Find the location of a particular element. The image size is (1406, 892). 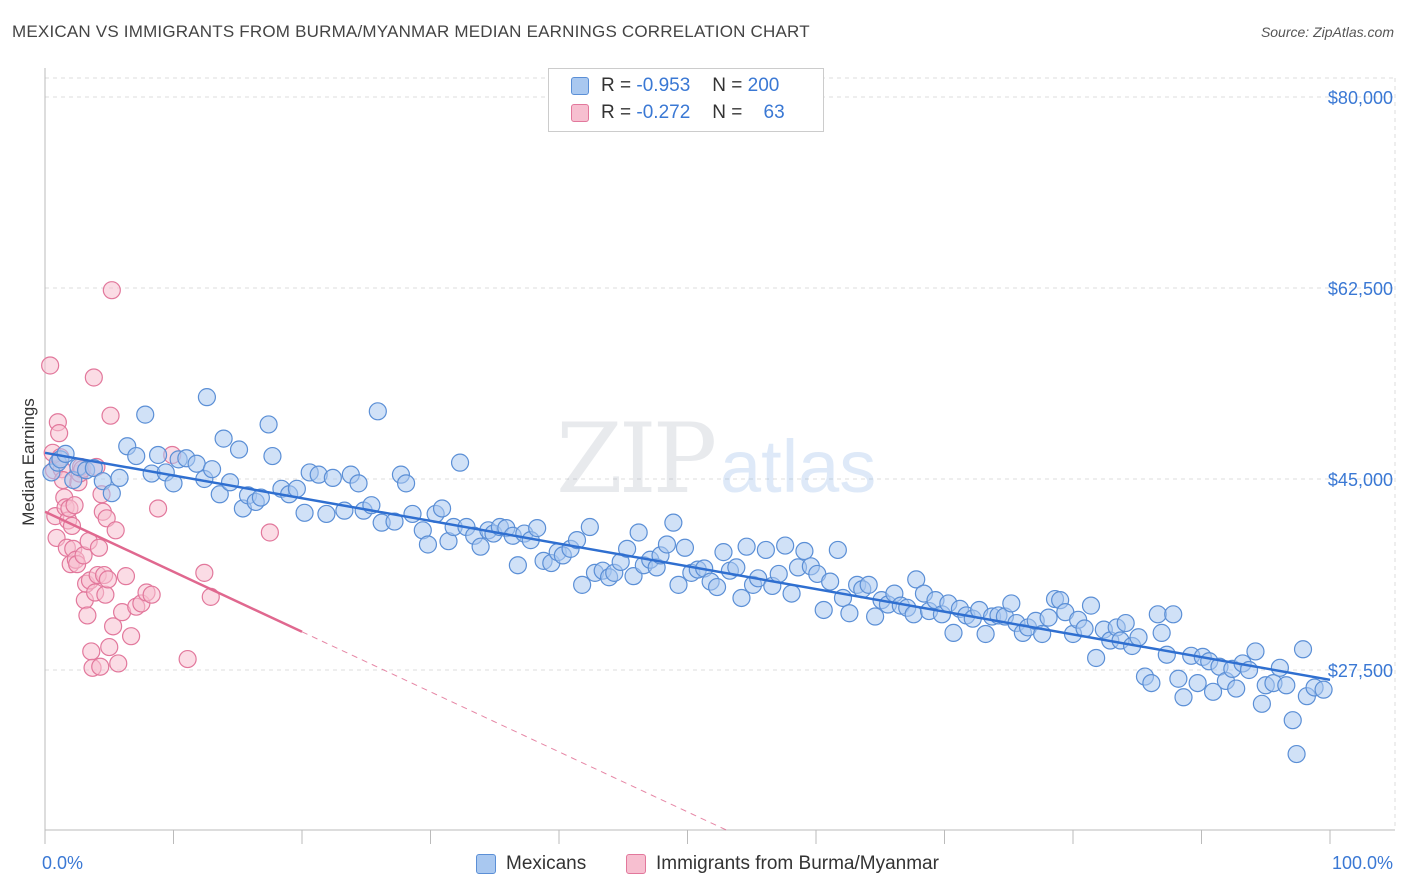

burma-trend-extension is located at coordinates (514, 731).